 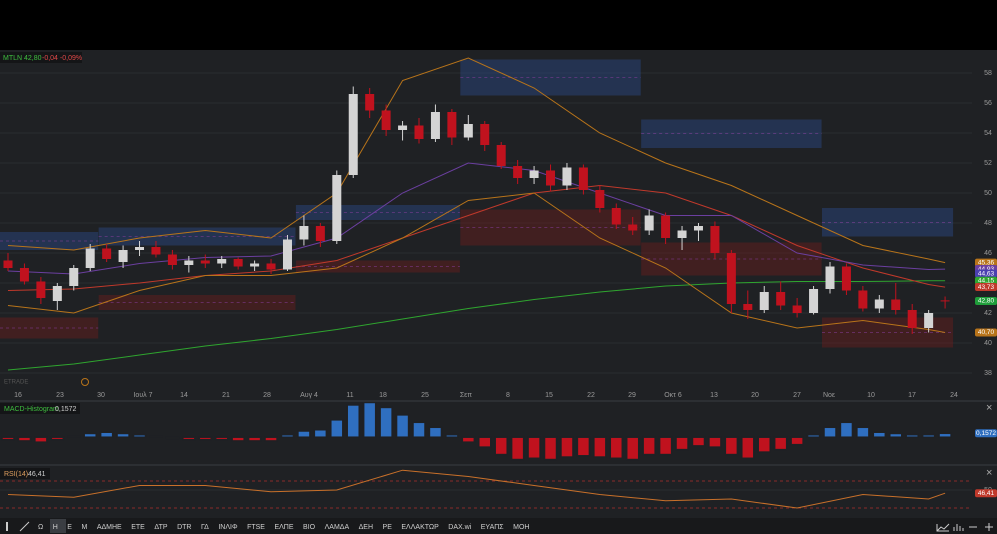 I want to click on x-tick-label: 27, so click(x=797, y=395).